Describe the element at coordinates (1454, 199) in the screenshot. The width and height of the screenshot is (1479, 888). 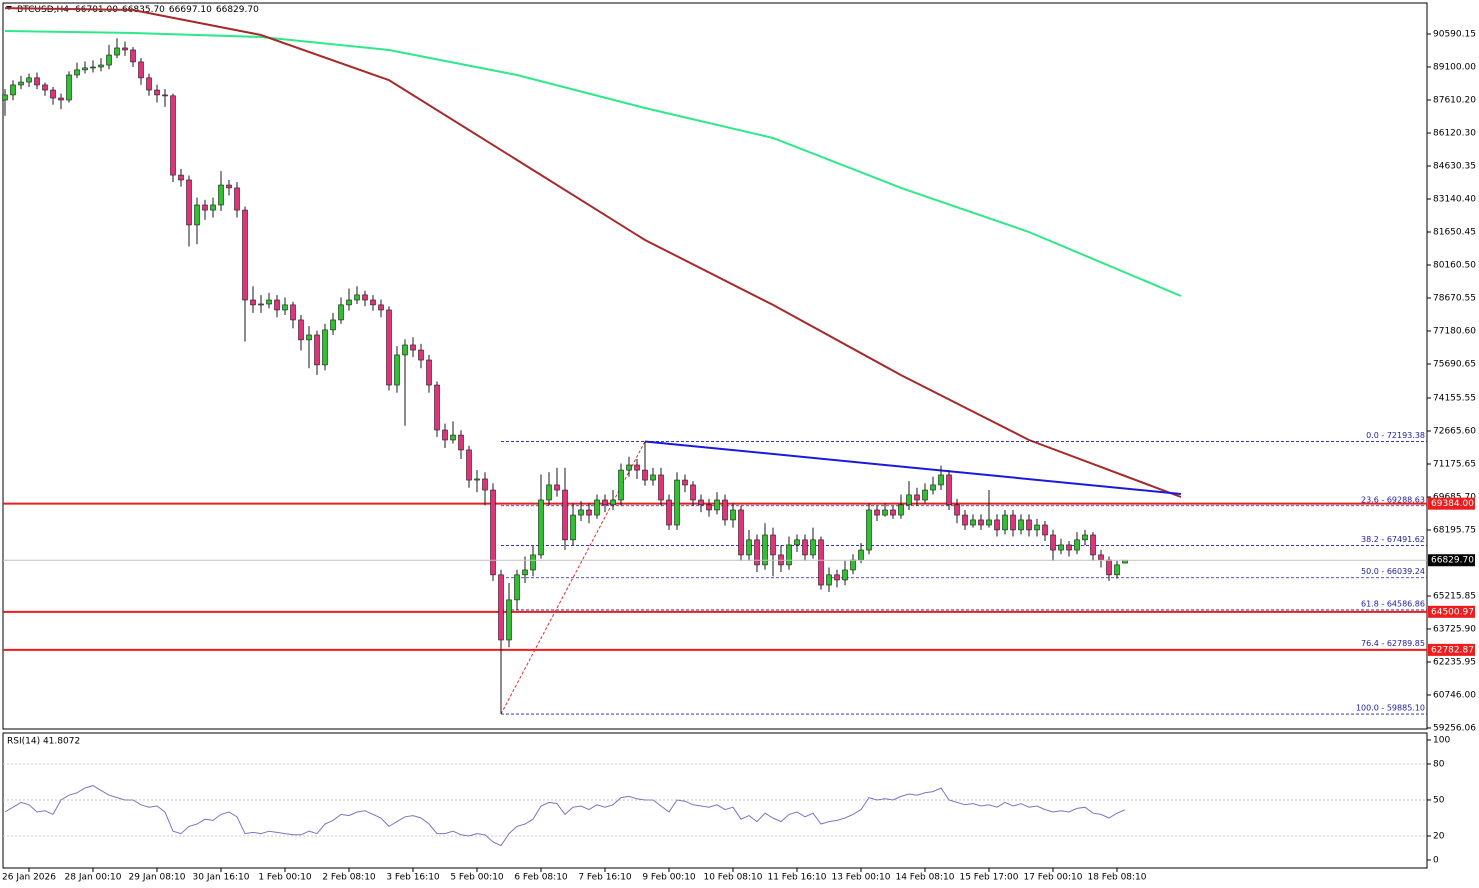
I see `y-tick-label: 83140.40` at that location.